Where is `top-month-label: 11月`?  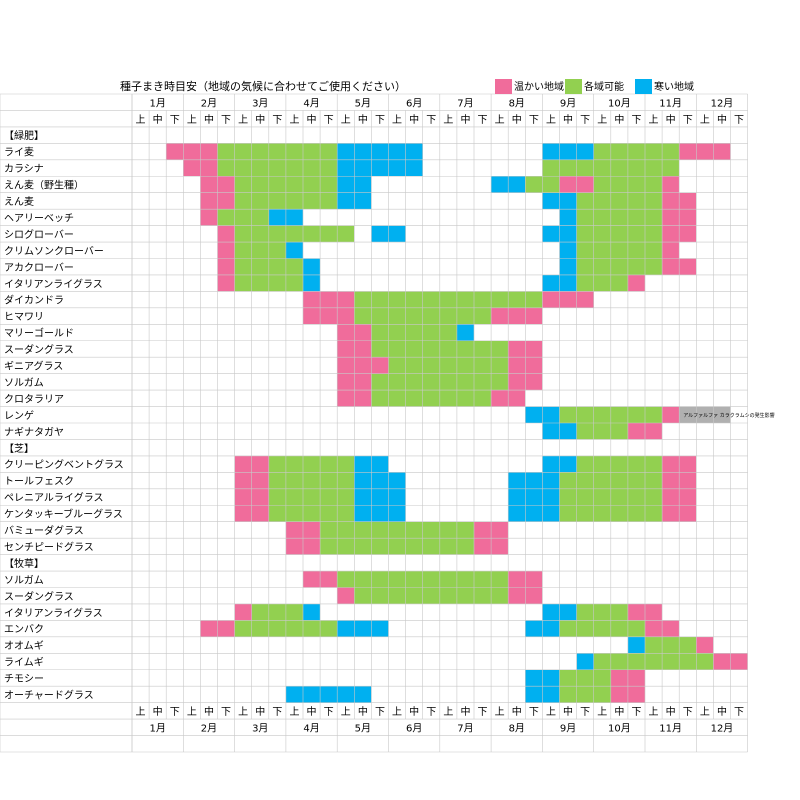 top-month-label: 11月 is located at coordinates (670, 103).